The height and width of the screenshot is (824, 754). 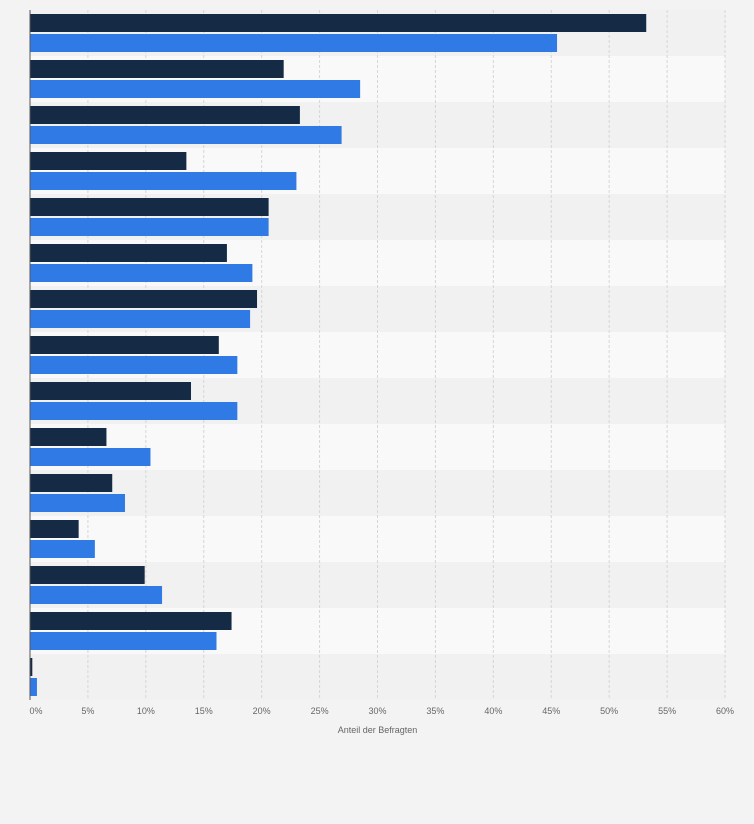 I want to click on x-tick-label: 25%, so click(x=320, y=711).